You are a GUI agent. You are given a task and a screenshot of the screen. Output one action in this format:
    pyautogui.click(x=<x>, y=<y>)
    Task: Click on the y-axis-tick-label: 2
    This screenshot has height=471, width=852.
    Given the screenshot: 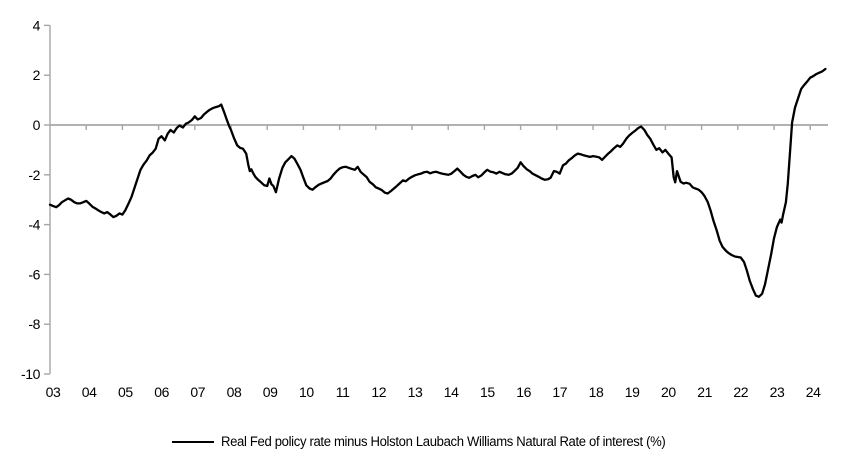 What is the action you would take?
    pyautogui.click(x=37, y=75)
    